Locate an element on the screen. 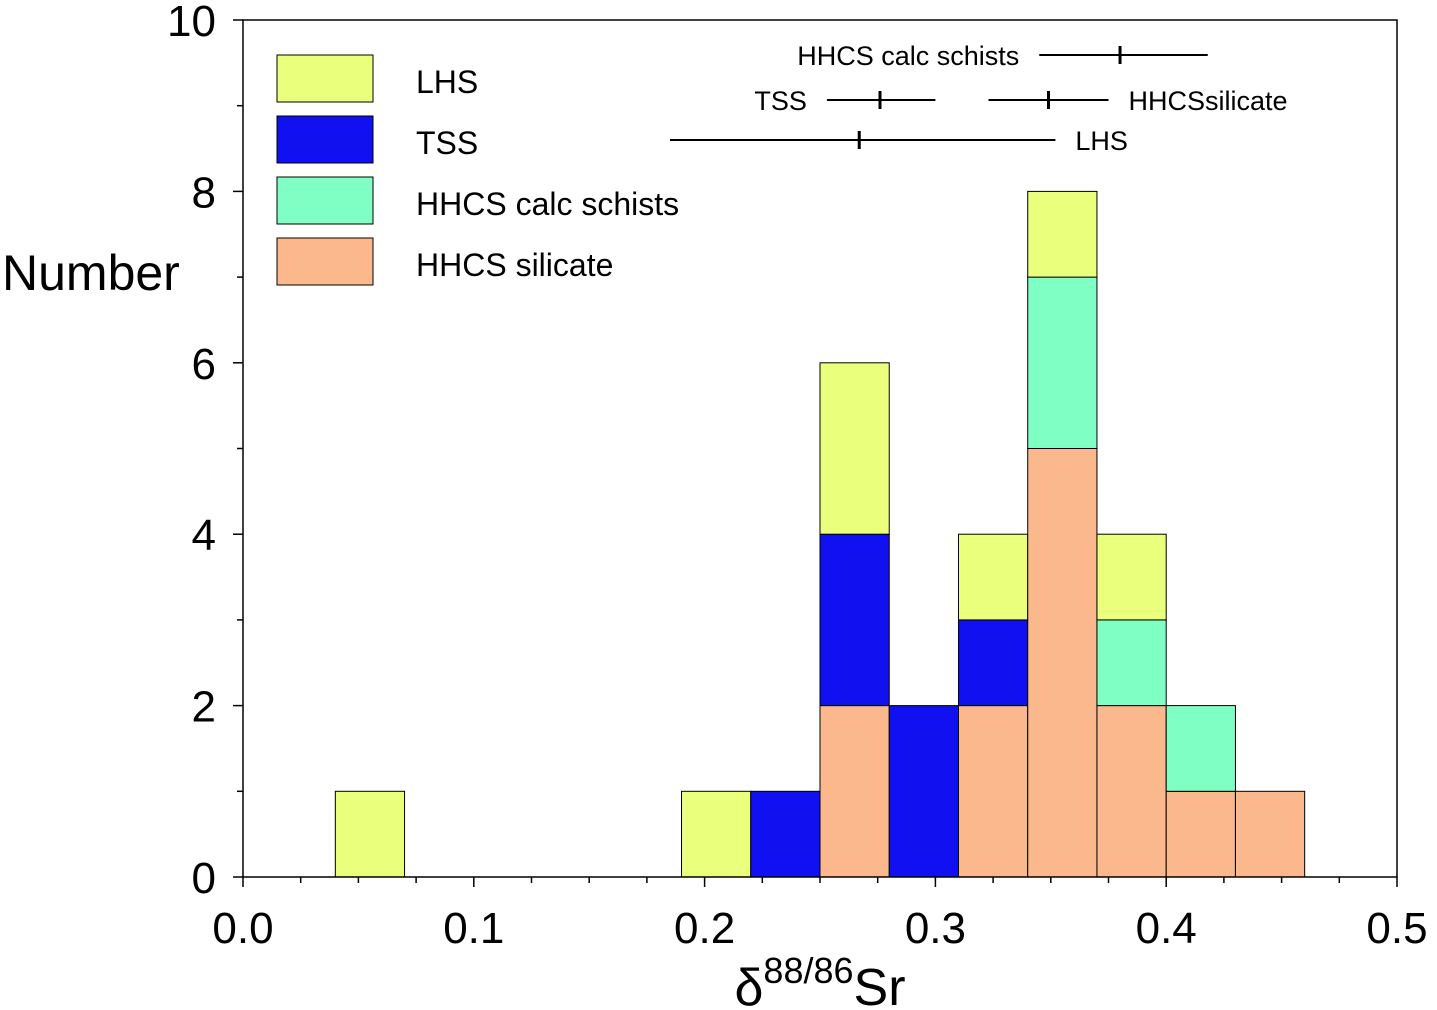 The image size is (1437, 1010). legend-label: HHCS silicate is located at coordinates (514, 265).